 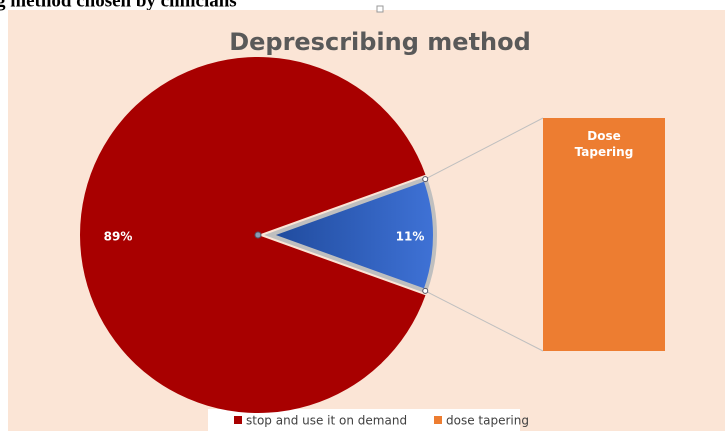 I want to click on legend-label: stop and use it on demand, so click(x=326, y=421).